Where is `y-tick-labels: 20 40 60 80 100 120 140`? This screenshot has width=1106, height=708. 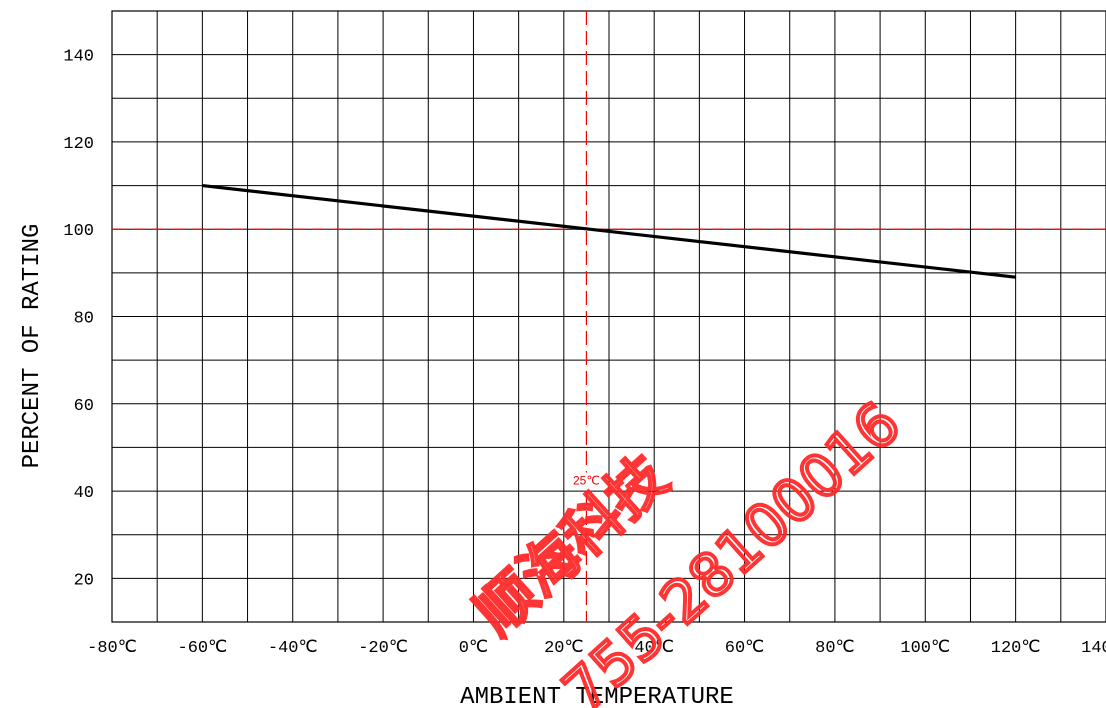 y-tick-labels: 20 40 60 80 100 120 140 is located at coordinates (78, 319).